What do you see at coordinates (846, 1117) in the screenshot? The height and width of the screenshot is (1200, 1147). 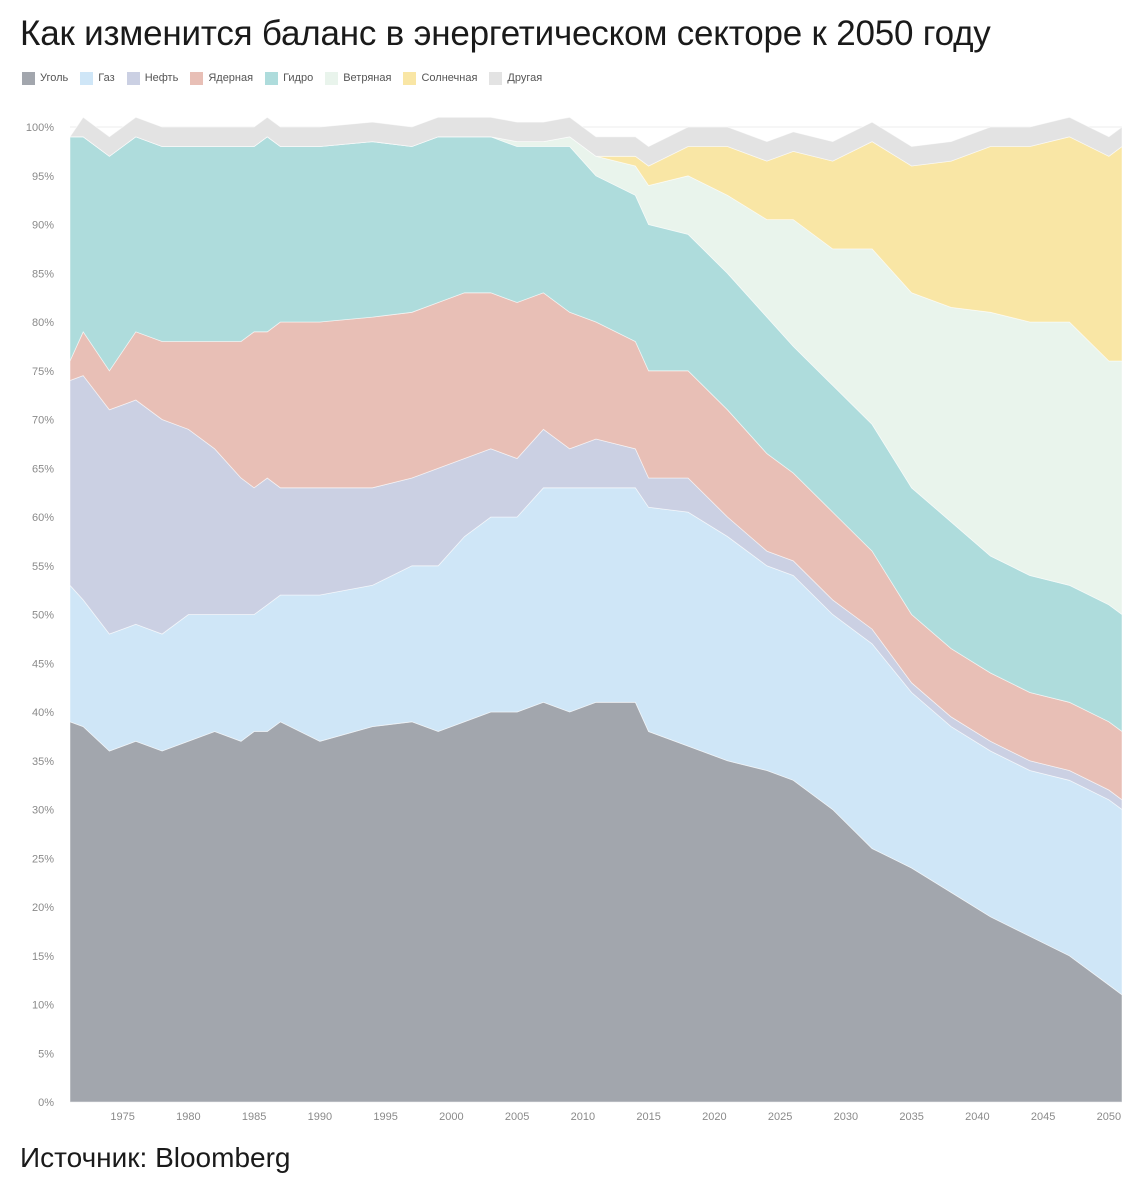 I see `x-tick-label: 2030` at bounding box center [846, 1117].